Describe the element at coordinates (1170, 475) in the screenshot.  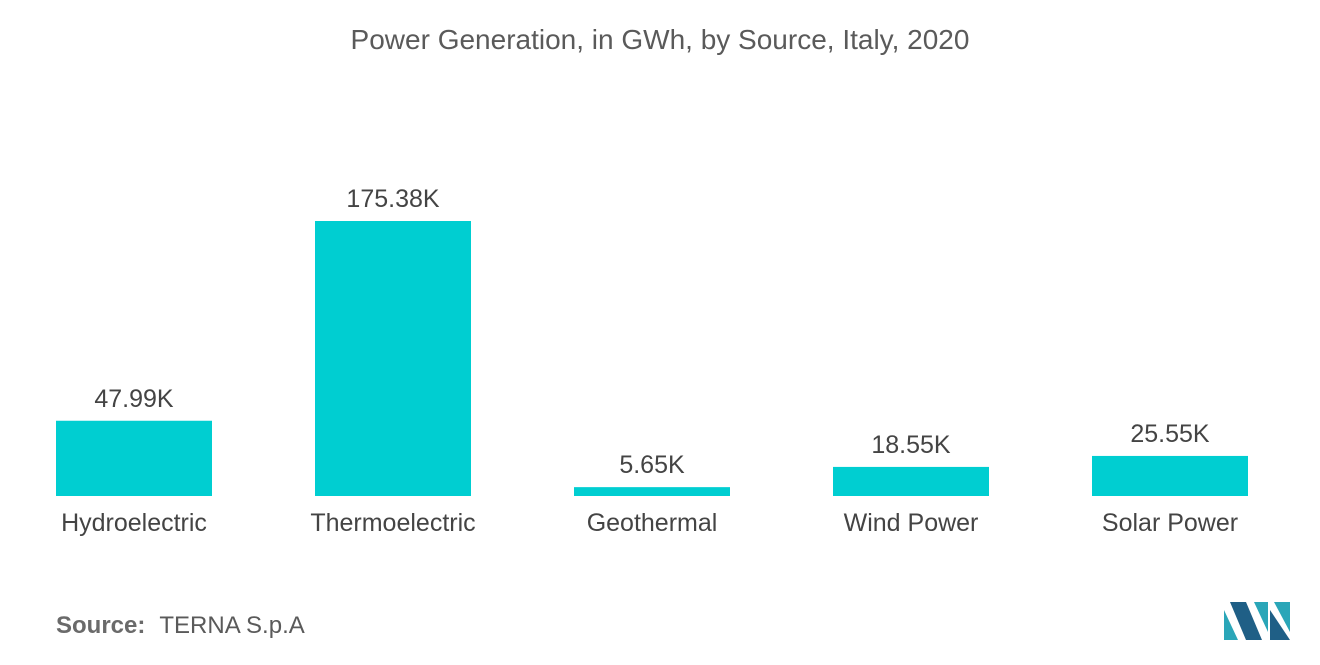
I see `bar-solar-power` at that location.